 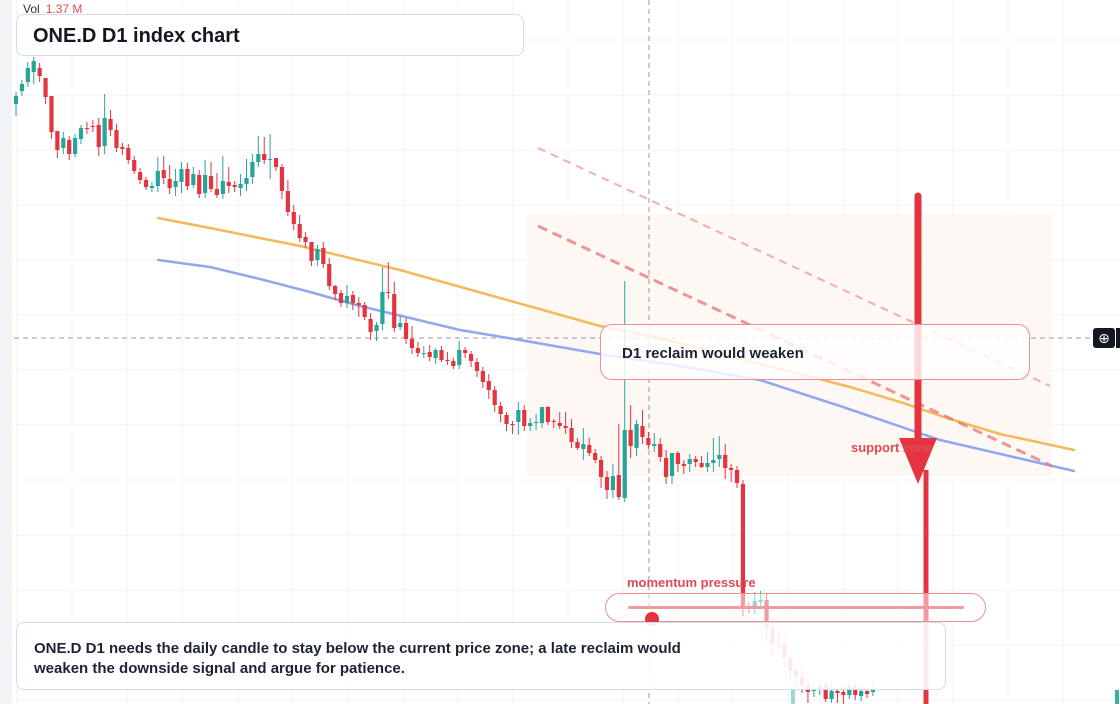 I want to click on momentum-slider, so click(x=795, y=609).